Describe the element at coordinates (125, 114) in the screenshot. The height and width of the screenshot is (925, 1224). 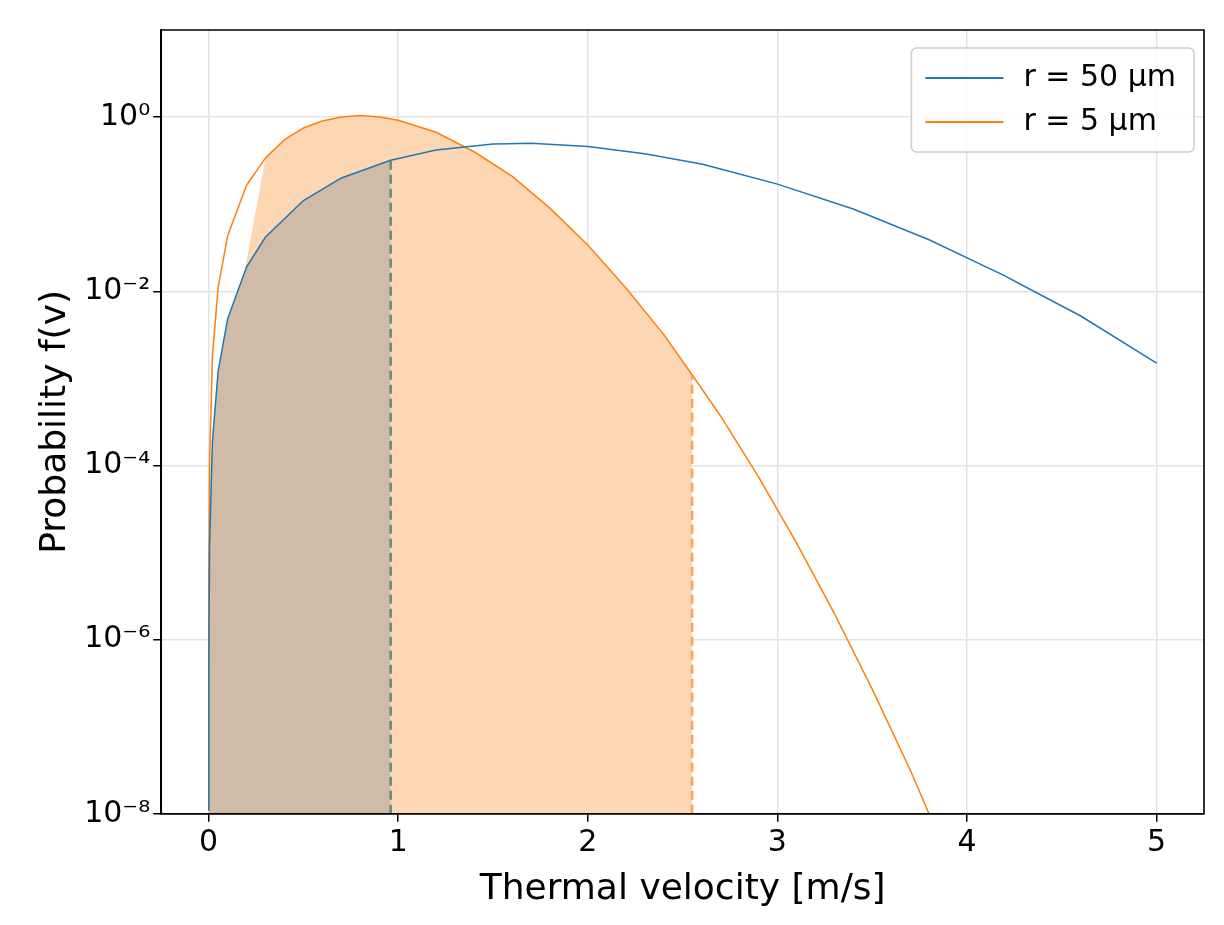
I see `y-tick-label: 10⁰` at that location.